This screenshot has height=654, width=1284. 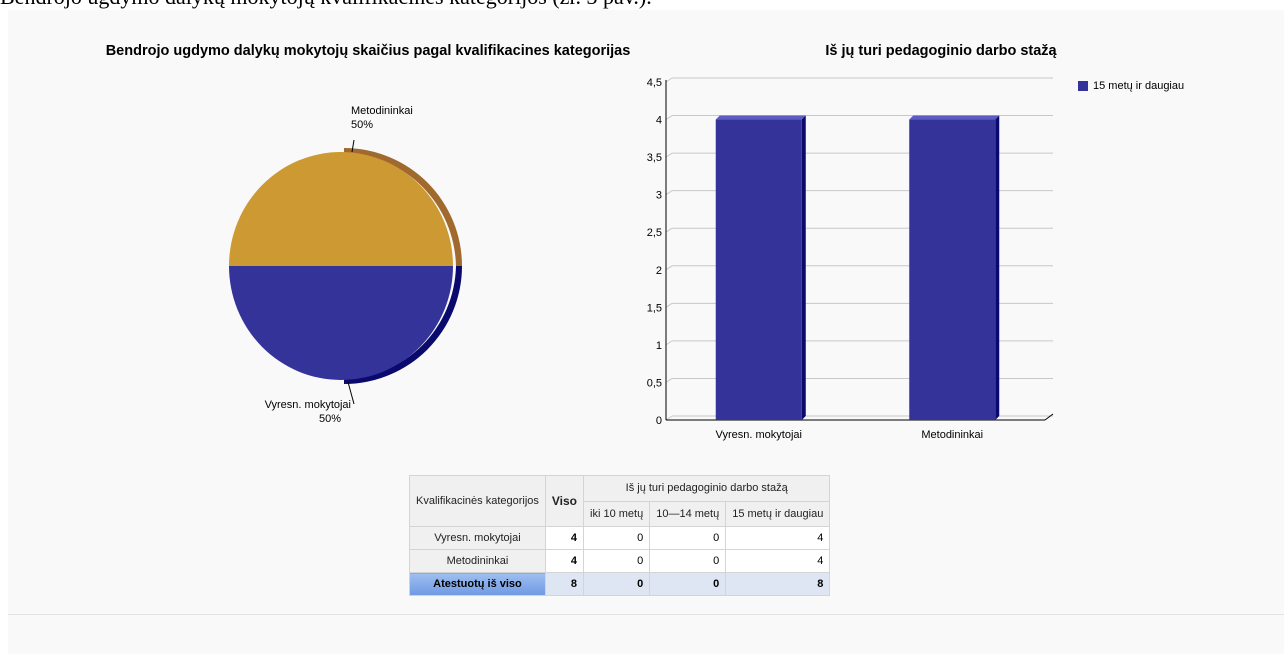 I want to click on table-row: Metodininkai 4 0 0 4, so click(x=620, y=561).